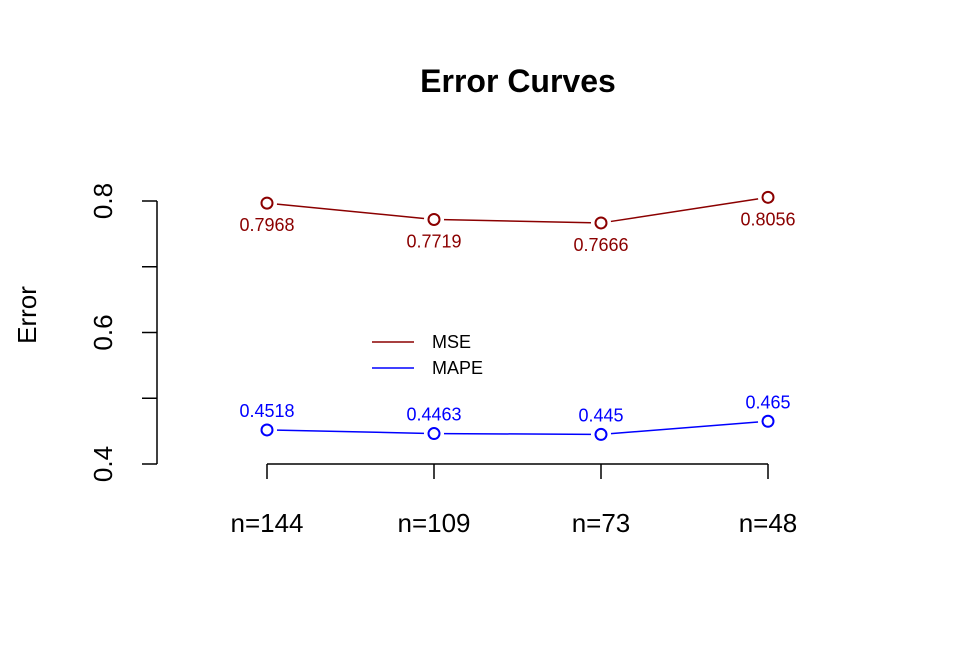 The height and width of the screenshot is (672, 960). What do you see at coordinates (266, 225) in the screenshot?
I see `data-label: 0.7968` at bounding box center [266, 225].